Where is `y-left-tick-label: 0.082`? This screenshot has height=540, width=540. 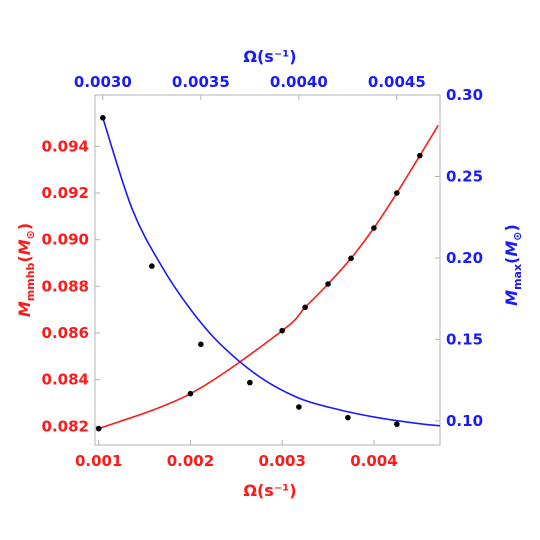
y-left-tick-label: 0.082 is located at coordinates (65, 426).